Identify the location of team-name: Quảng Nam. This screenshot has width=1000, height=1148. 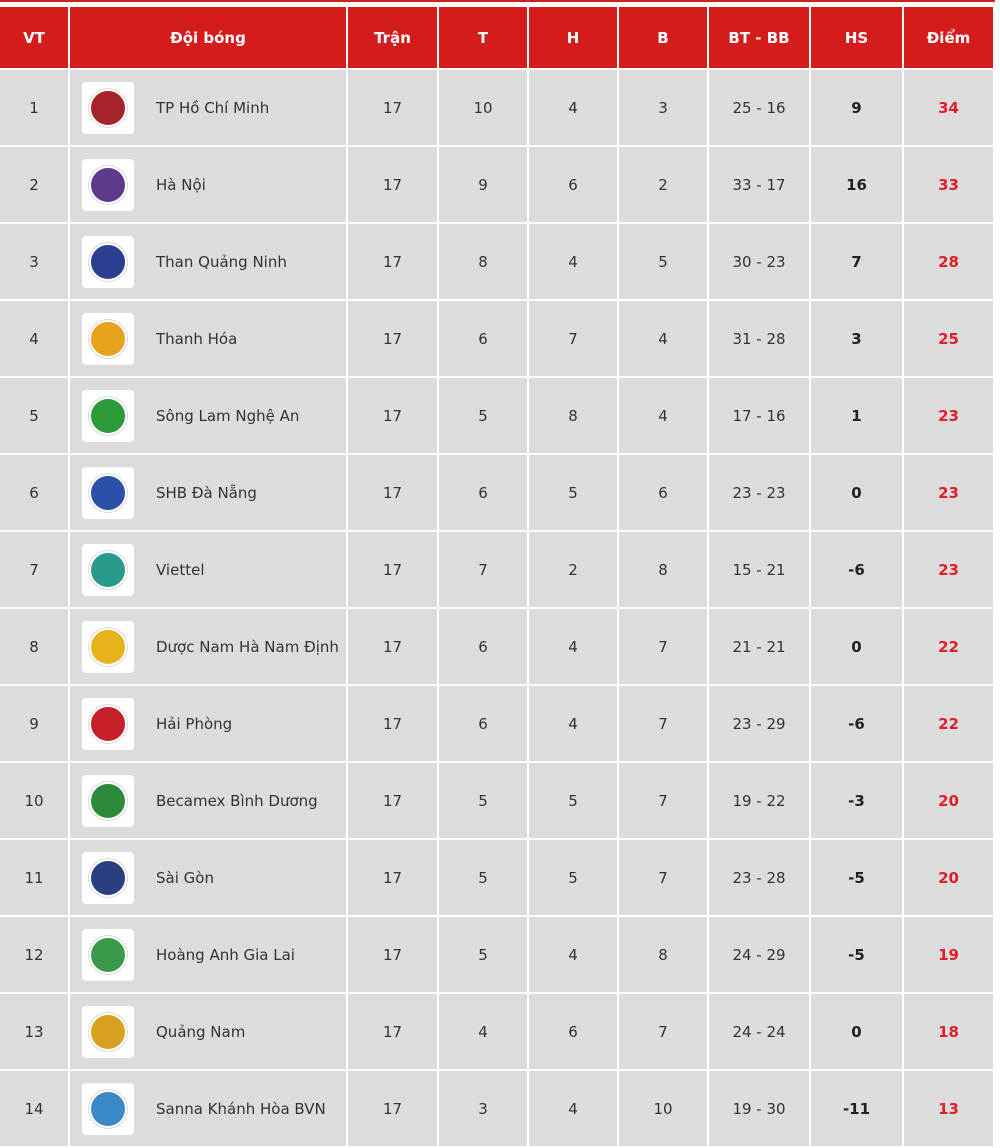
(201, 1031).